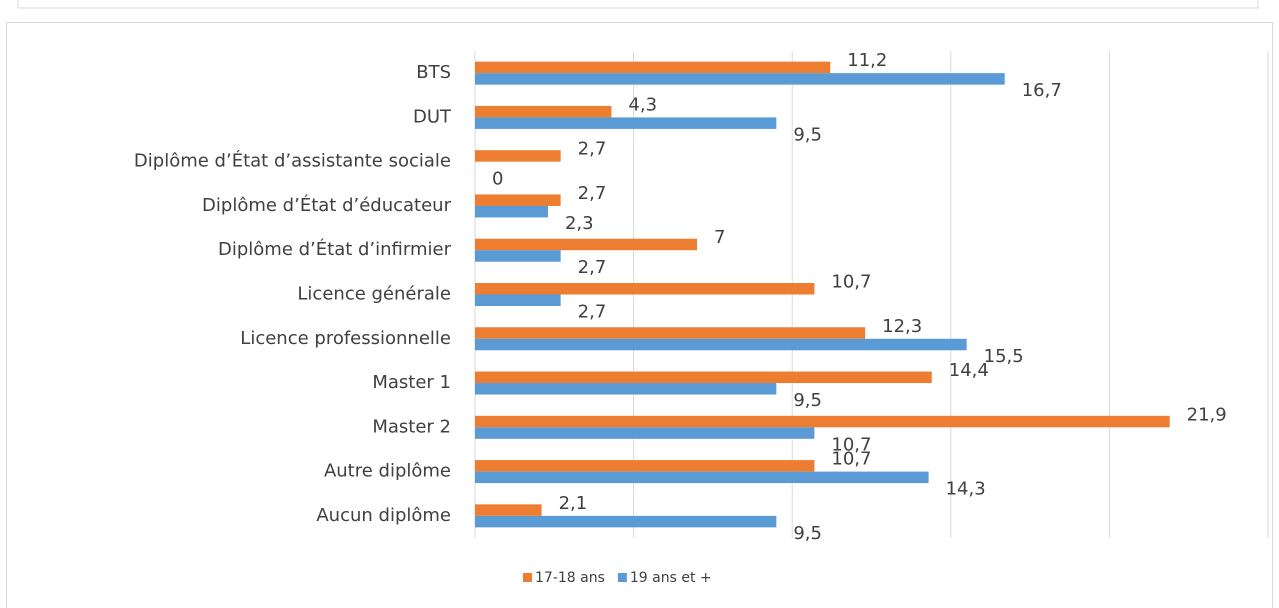 This screenshot has width=1279, height=608. Describe the element at coordinates (966, 489) in the screenshot. I see `data-label: 14,3` at that location.